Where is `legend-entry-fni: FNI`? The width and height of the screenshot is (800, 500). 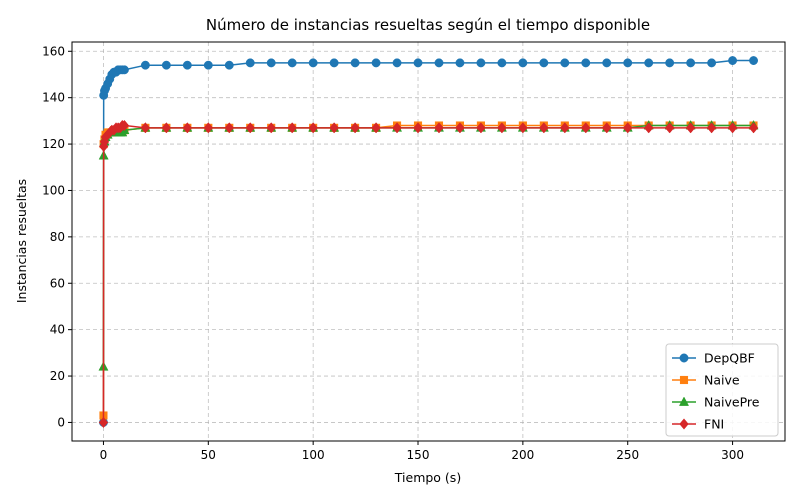
legend-entry-fni: FNI is located at coordinates (698, 424).